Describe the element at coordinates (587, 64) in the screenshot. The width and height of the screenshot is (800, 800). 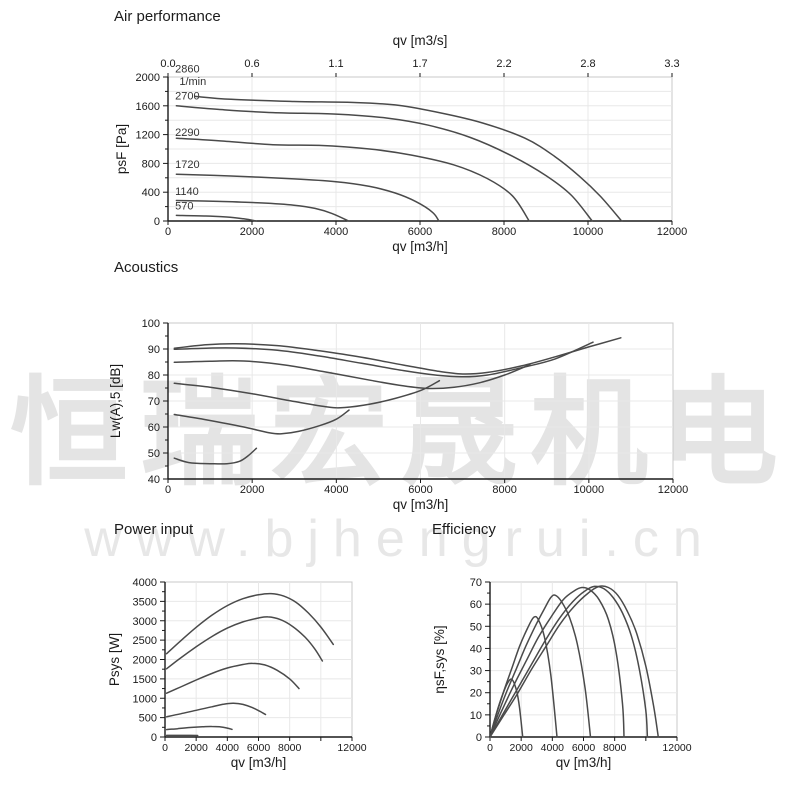
I see `x-top-tick-label: 2.8` at that location.